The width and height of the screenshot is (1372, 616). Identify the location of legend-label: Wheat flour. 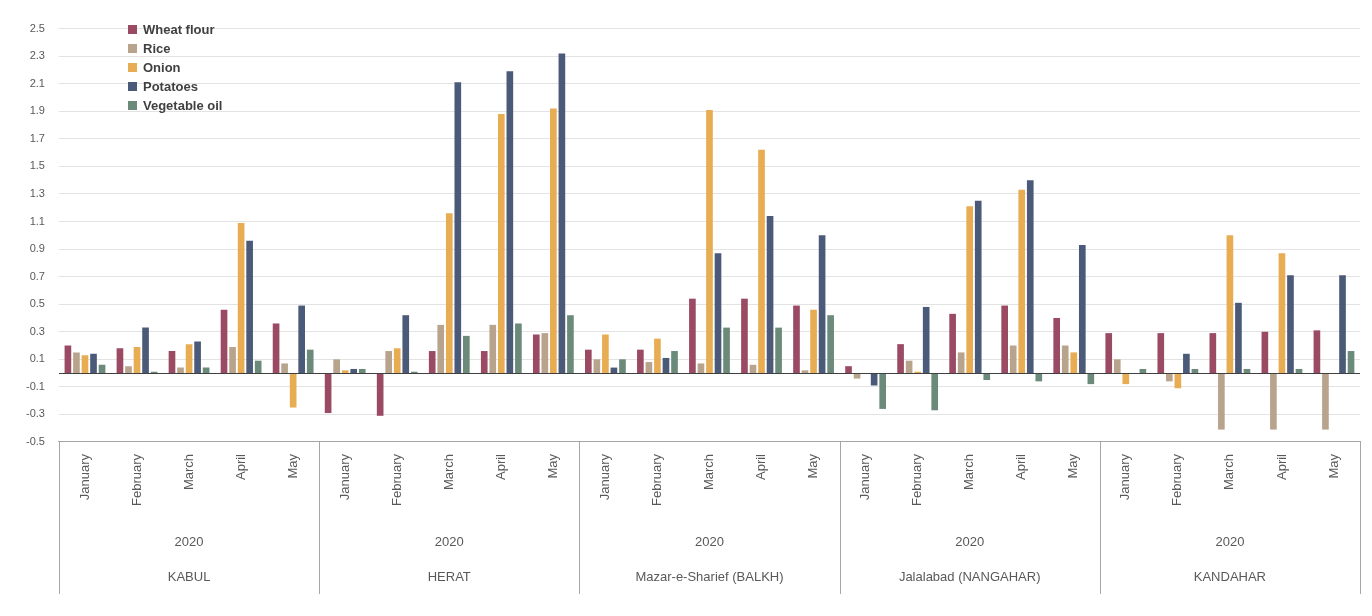
(179, 29).